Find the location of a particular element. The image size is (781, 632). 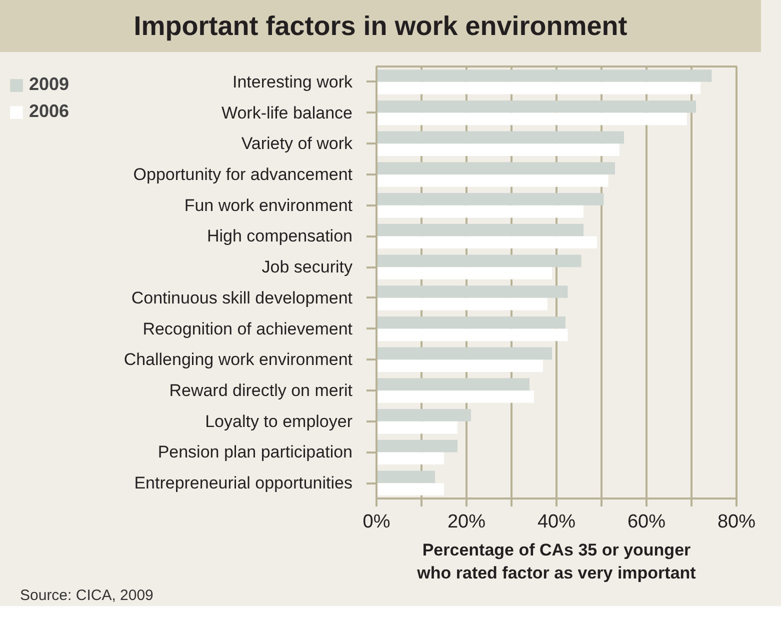

legend-label: 2006 is located at coordinates (49, 111).